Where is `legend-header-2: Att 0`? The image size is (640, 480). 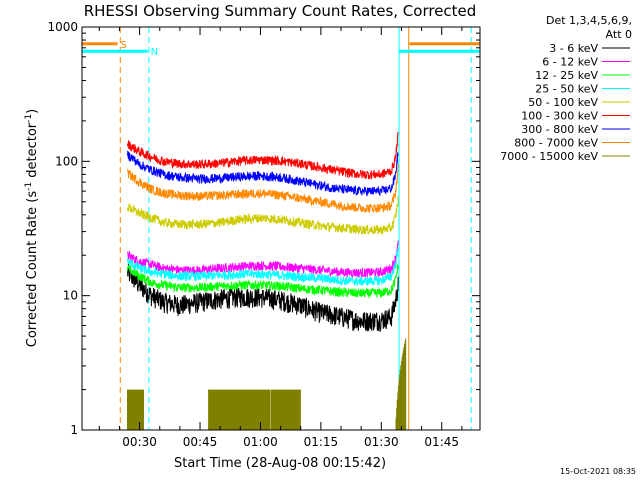 legend-header-2: Att 0 is located at coordinates (619, 34).